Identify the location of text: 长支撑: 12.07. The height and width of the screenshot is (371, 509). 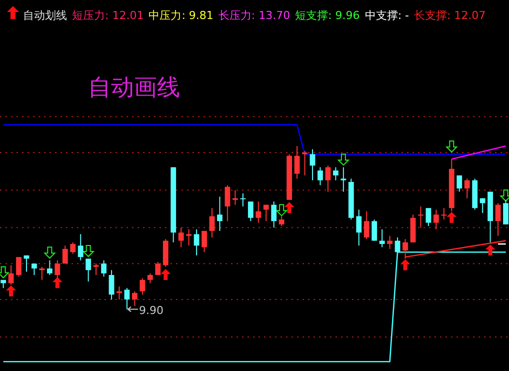
(450, 15).